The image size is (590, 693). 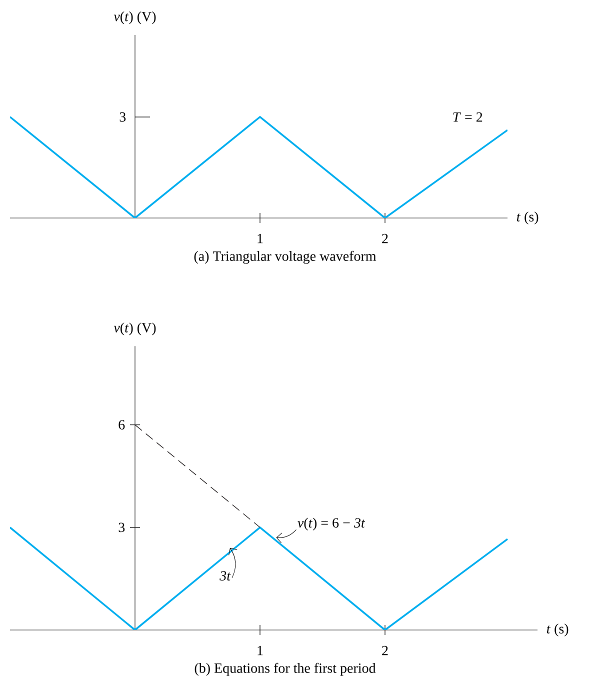 I want to click on text: (a) Triangular voltage waveform, so click(x=285, y=257).